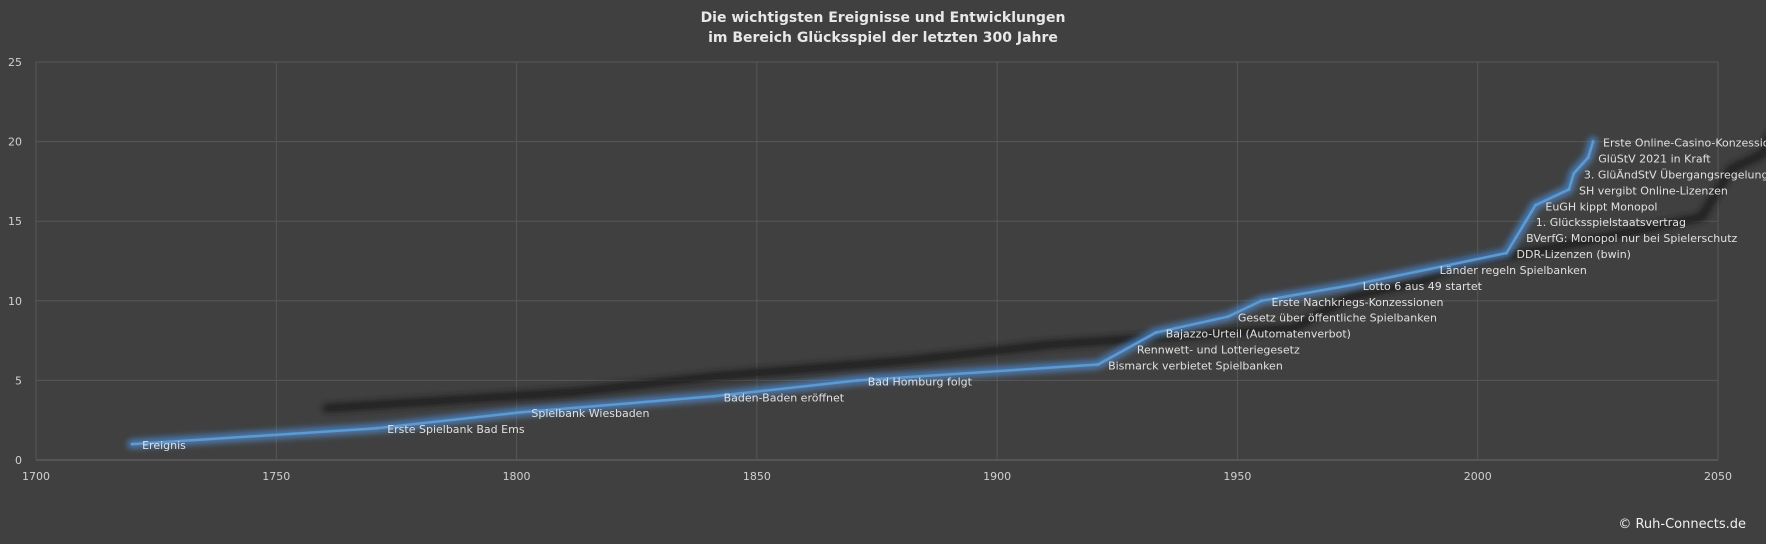 The height and width of the screenshot is (544, 1766). I want to click on data-label: SH vergibt Online-Lizenzen, so click(1653, 190).